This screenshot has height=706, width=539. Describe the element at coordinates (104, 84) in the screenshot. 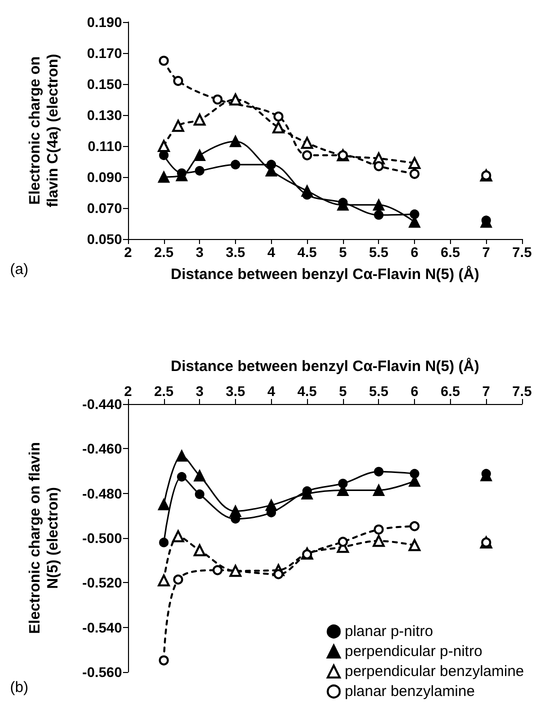

I see `y-tick-label: 0.150` at that location.